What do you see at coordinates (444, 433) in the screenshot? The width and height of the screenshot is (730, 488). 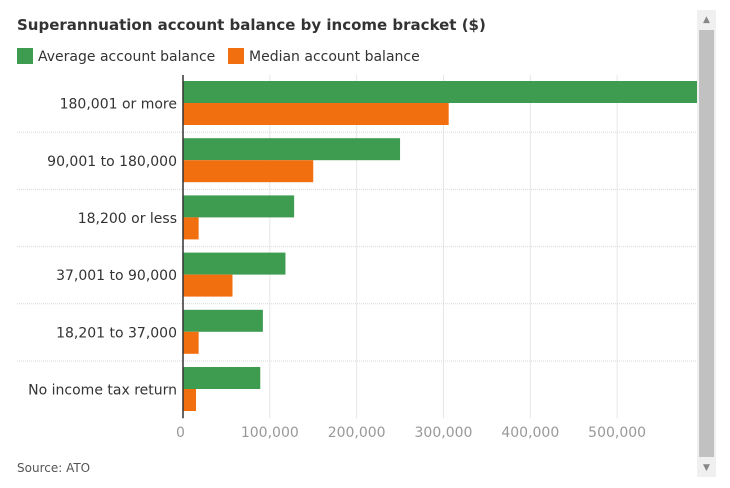 I see `x-tick-label: 300,000` at bounding box center [444, 433].